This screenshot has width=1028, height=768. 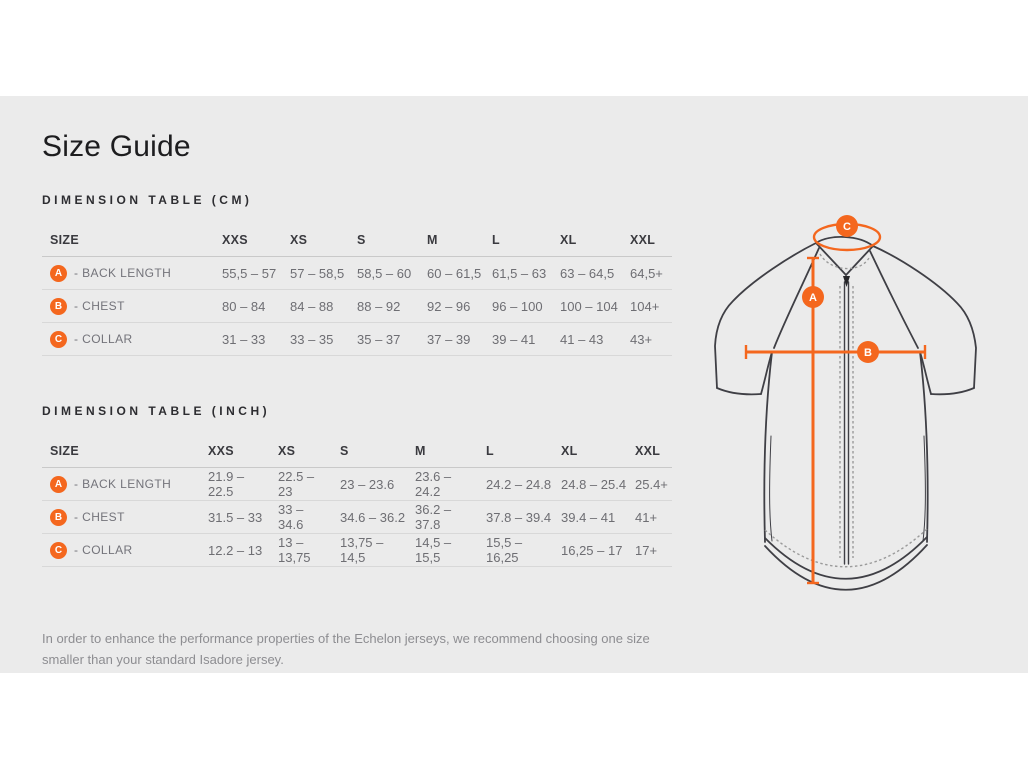 What do you see at coordinates (315, 273) in the screenshot?
I see `cell-value: 57 – 58,5` at bounding box center [315, 273].